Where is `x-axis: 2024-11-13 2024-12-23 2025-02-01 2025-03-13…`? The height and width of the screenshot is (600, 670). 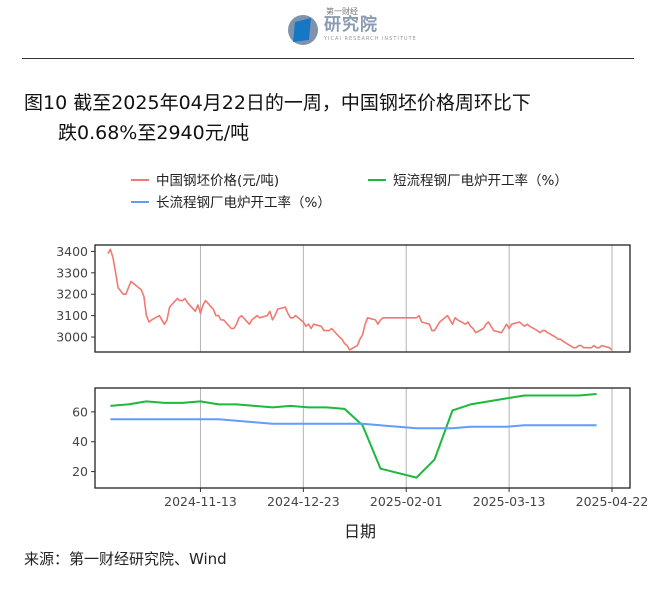
x-axis: 2024-11-13 2024-12-23 2025-02-01 2025-03-13… is located at coordinates (406, 498).